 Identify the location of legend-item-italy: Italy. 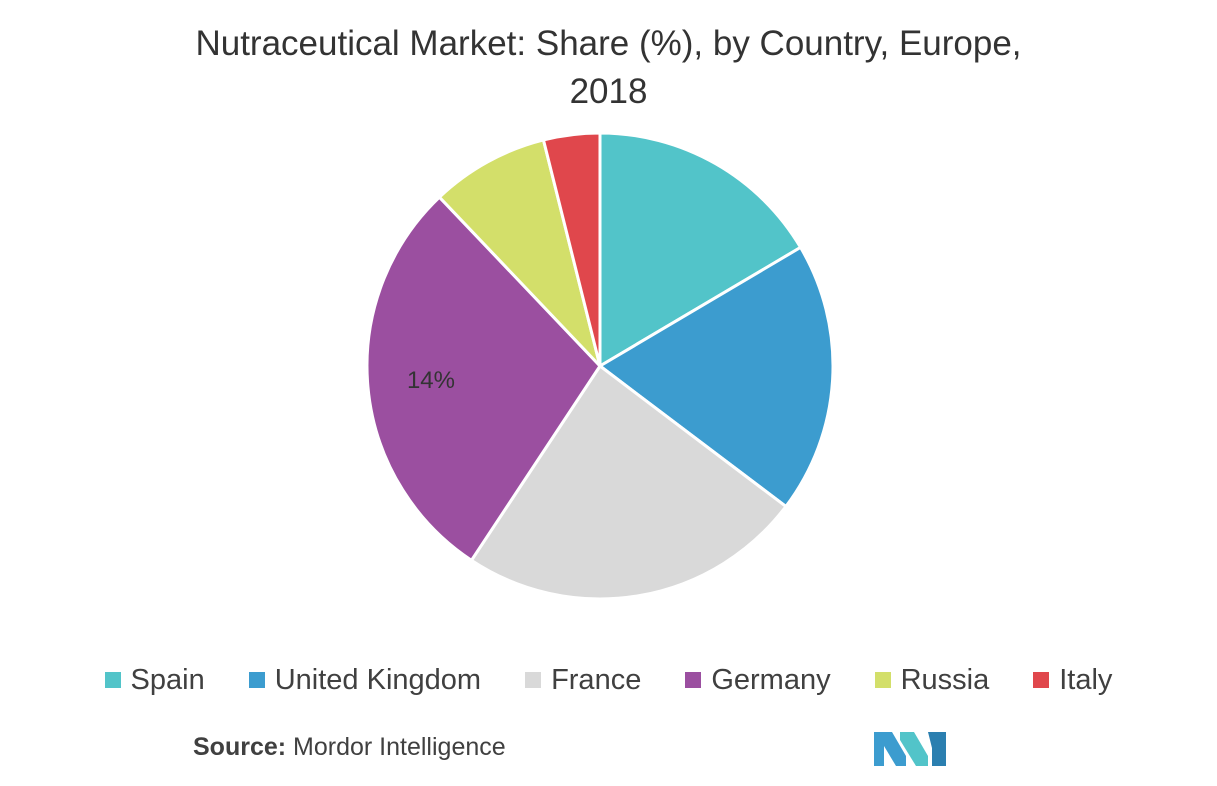
(1072, 680).